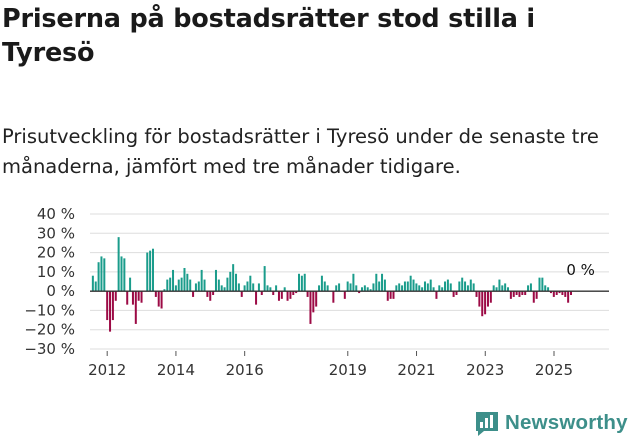 Image resolution: width=631 pixels, height=440 pixels. I want to click on y-tick-label: 20 %, so click(56, 253).